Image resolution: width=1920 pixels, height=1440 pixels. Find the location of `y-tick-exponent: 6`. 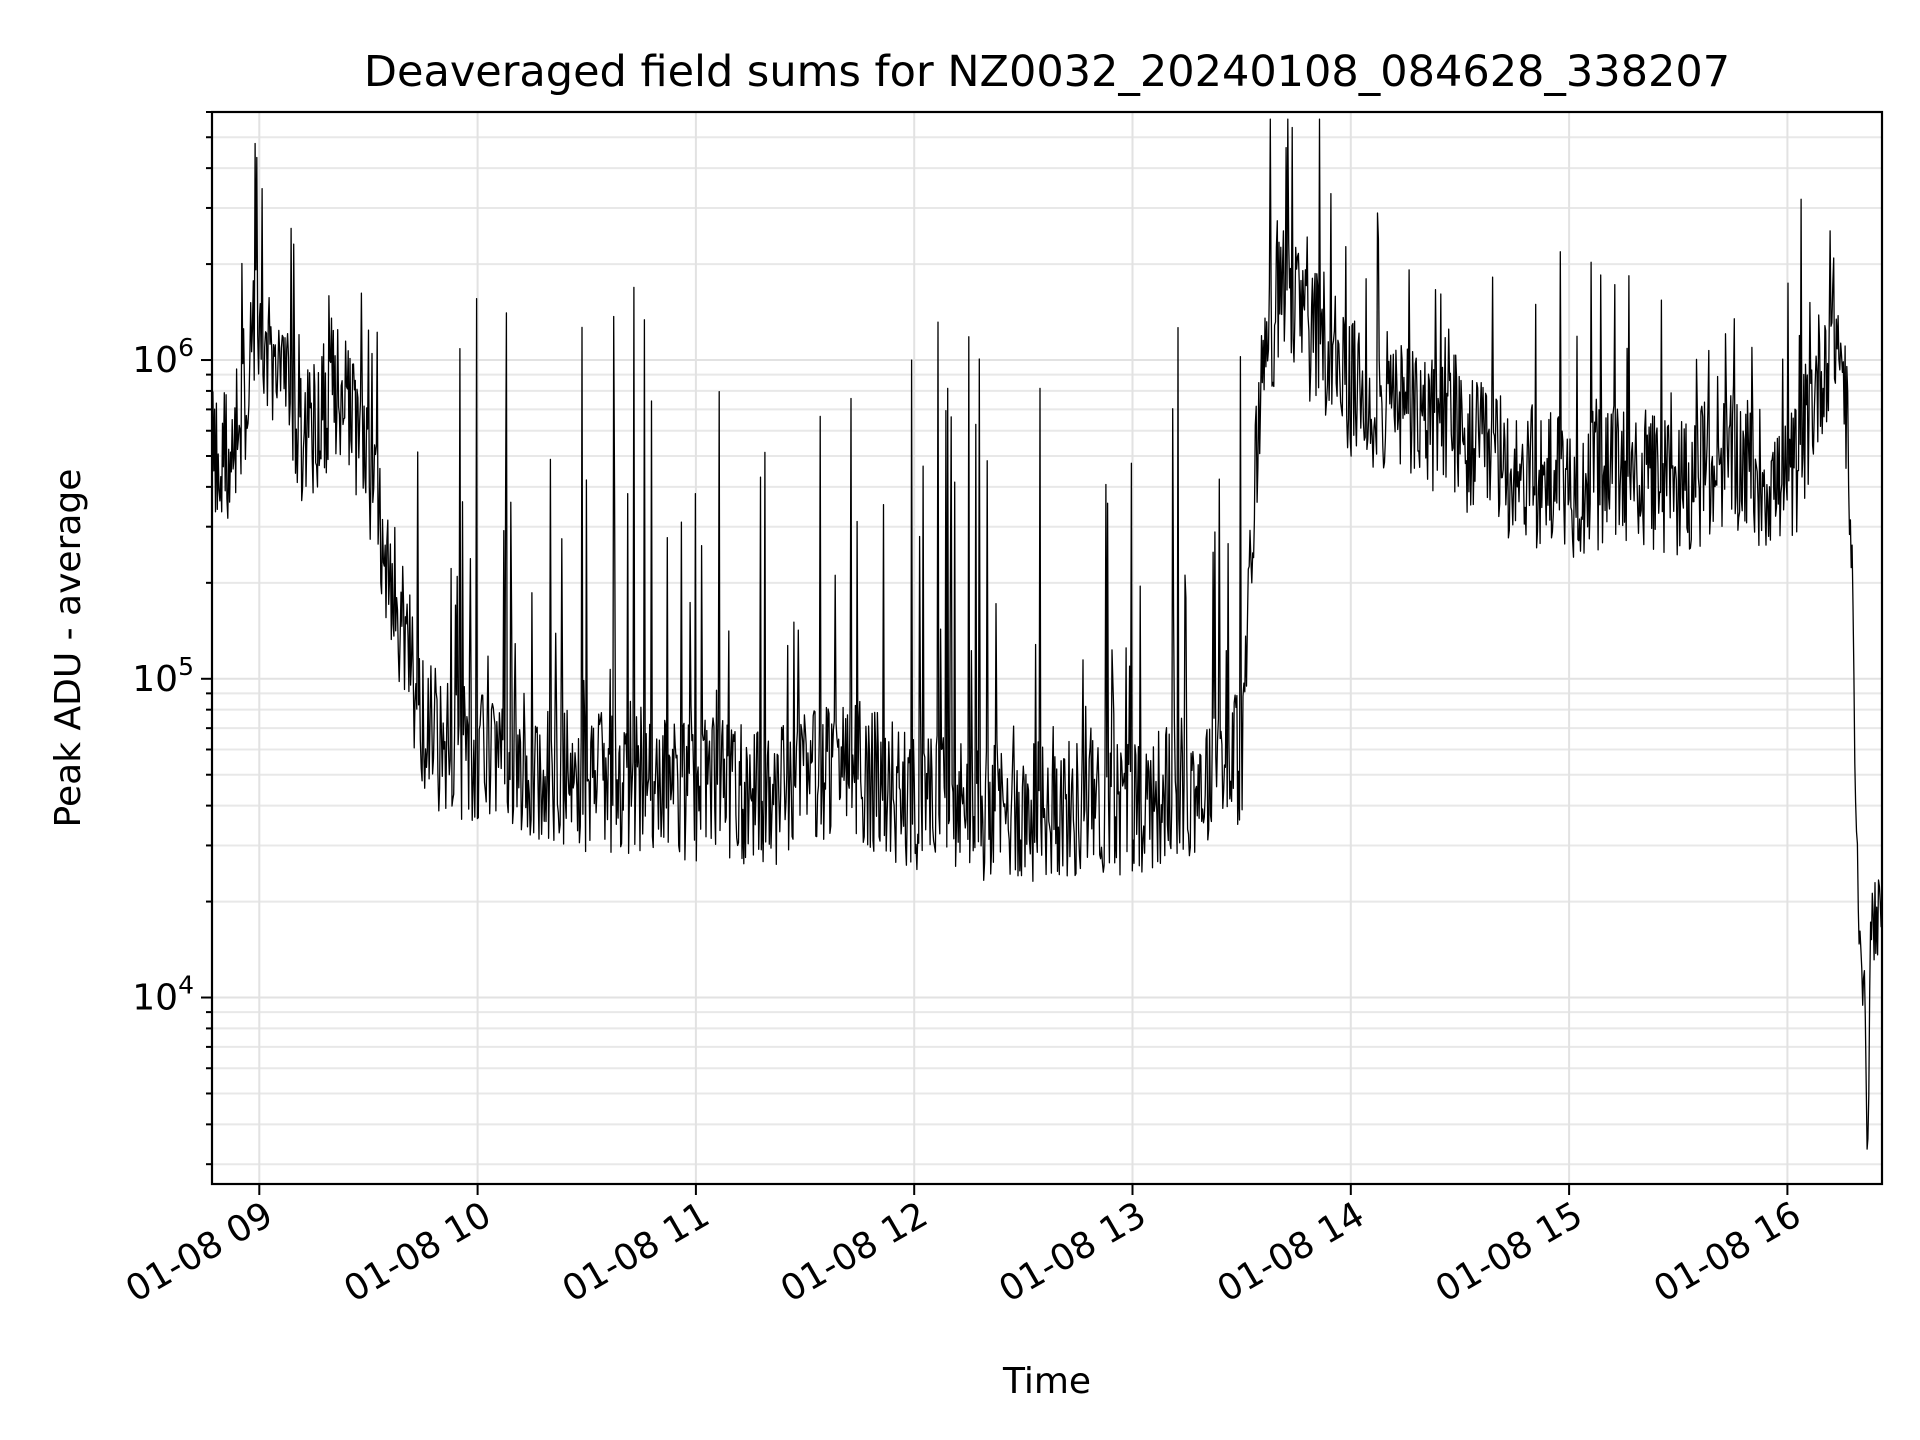

y-tick-exponent: 6 is located at coordinates (186, 347).